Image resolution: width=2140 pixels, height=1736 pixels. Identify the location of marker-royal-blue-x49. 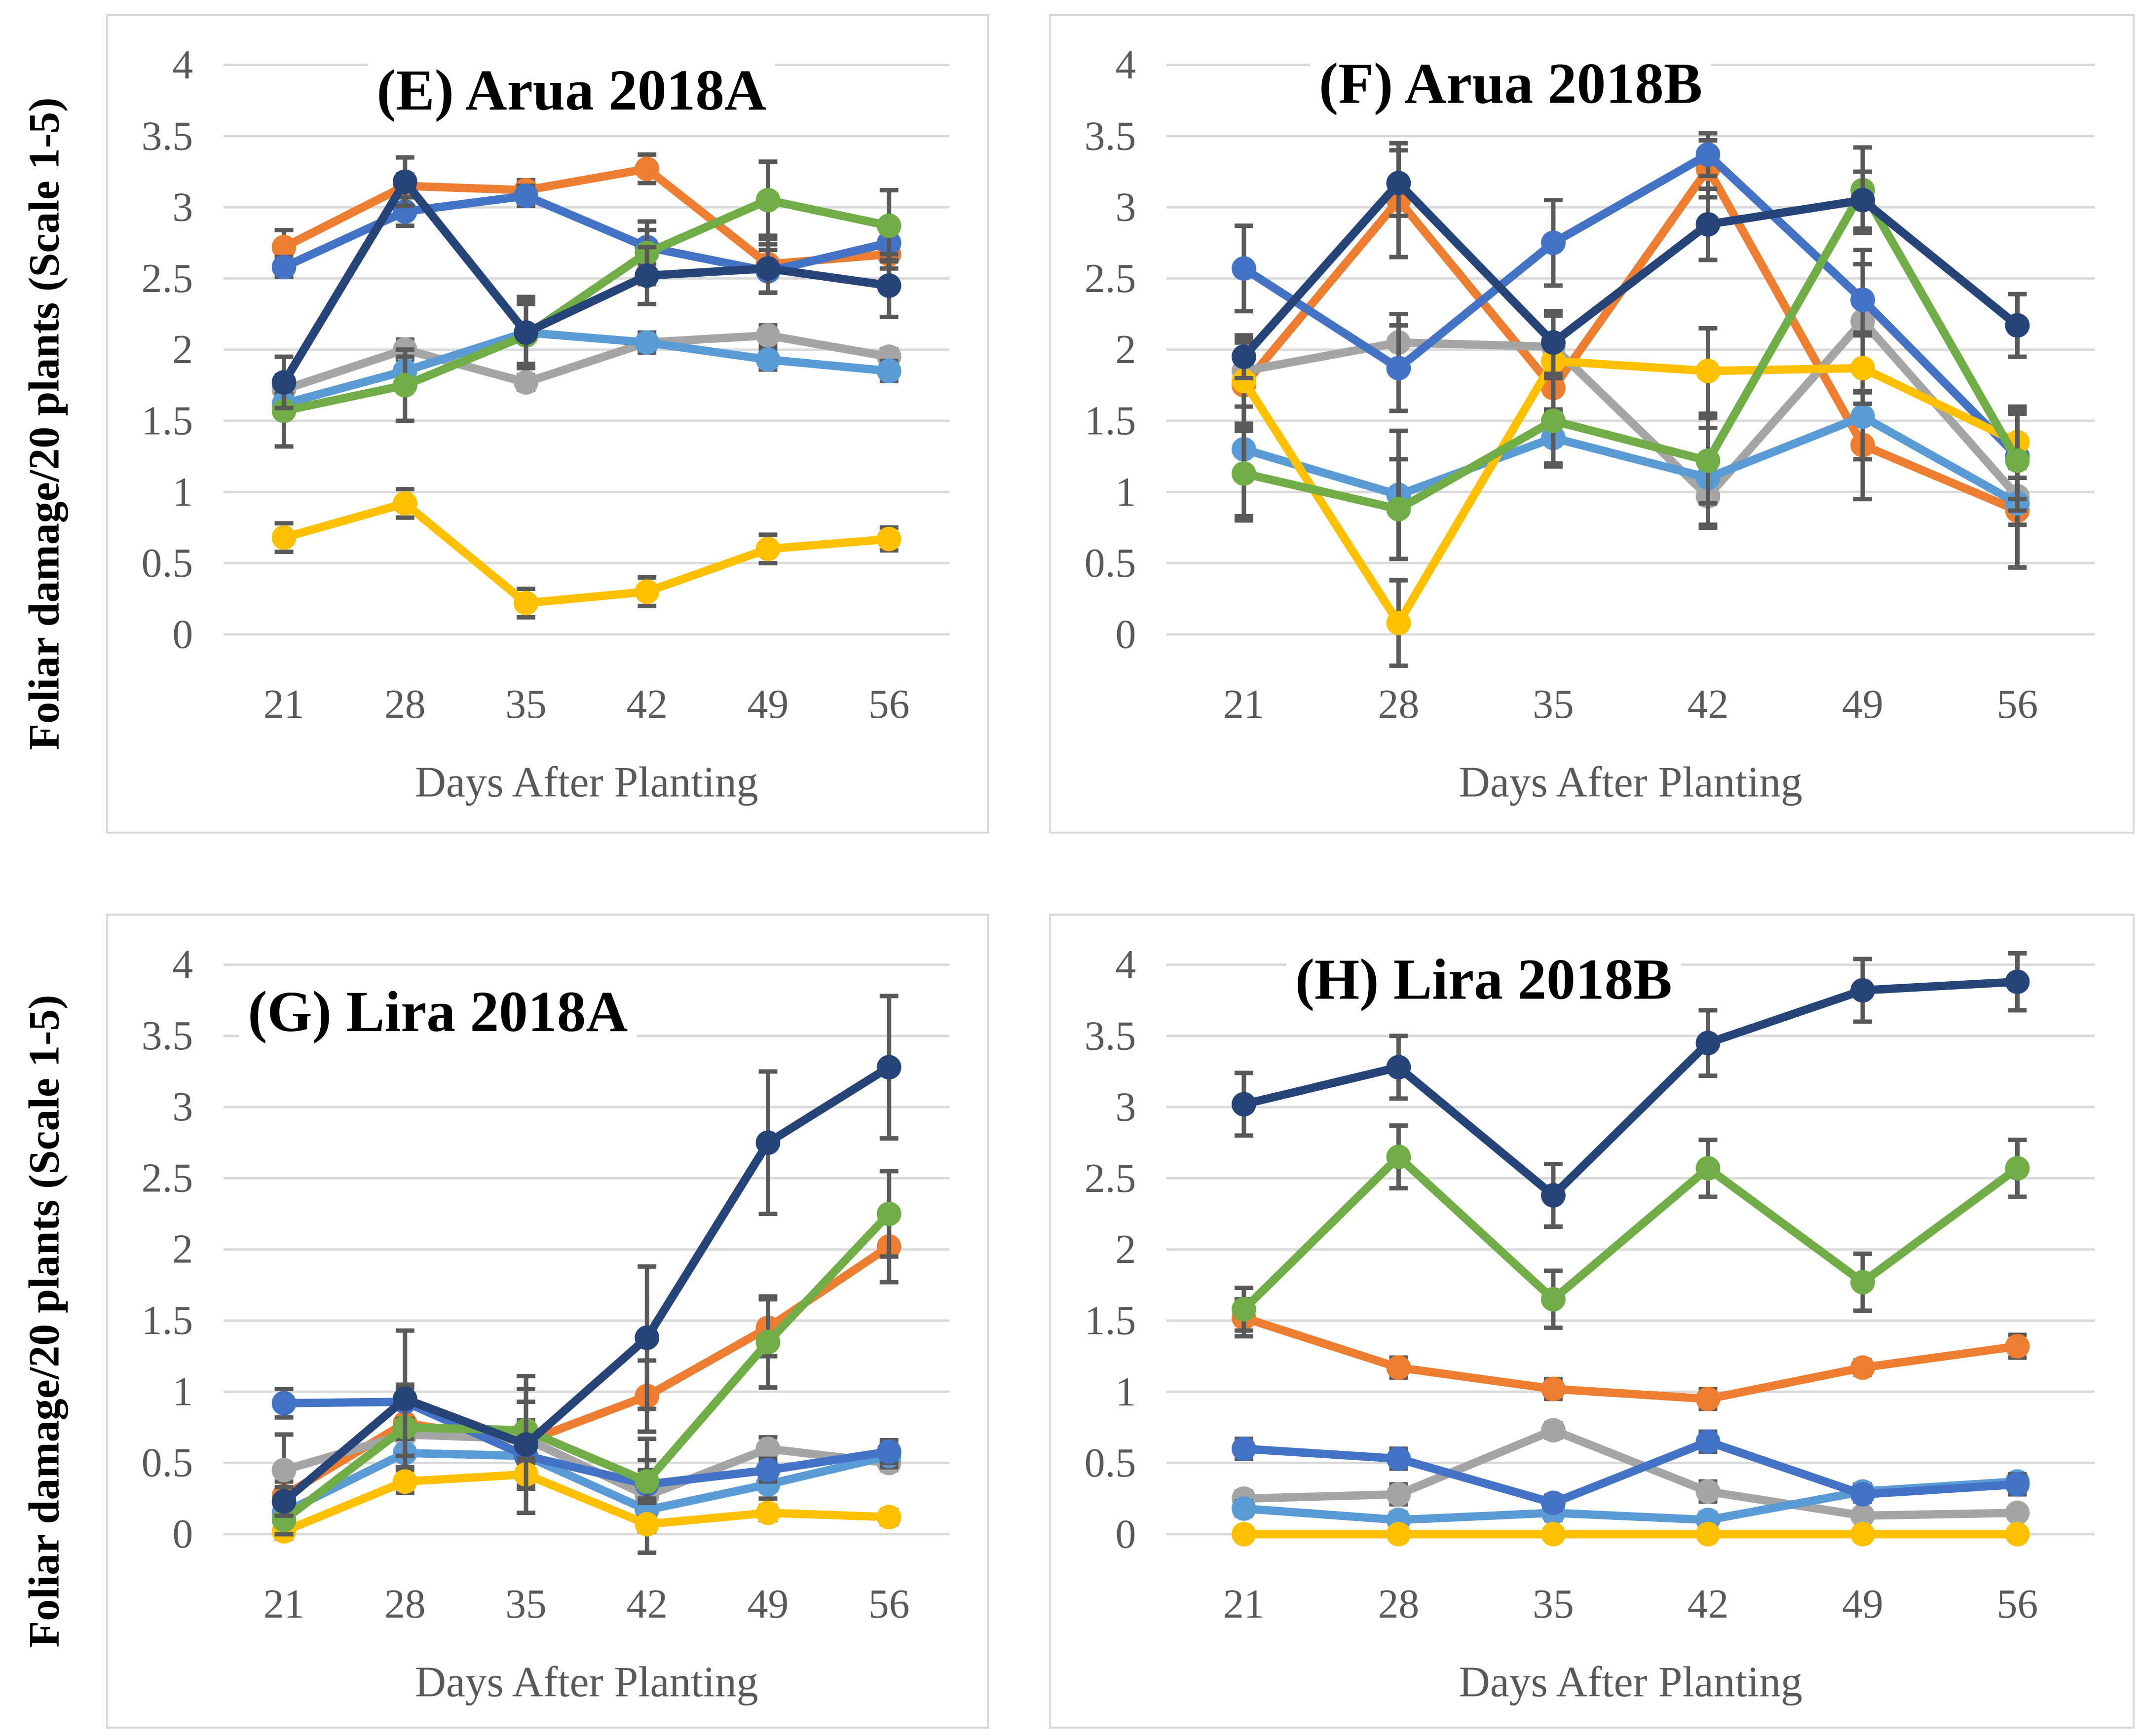
(768, 1470).